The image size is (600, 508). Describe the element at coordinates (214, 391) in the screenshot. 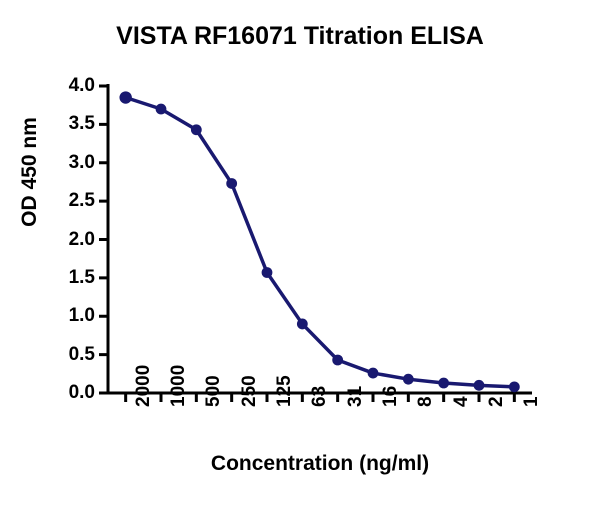

I see `x-tick-label: 500` at that location.